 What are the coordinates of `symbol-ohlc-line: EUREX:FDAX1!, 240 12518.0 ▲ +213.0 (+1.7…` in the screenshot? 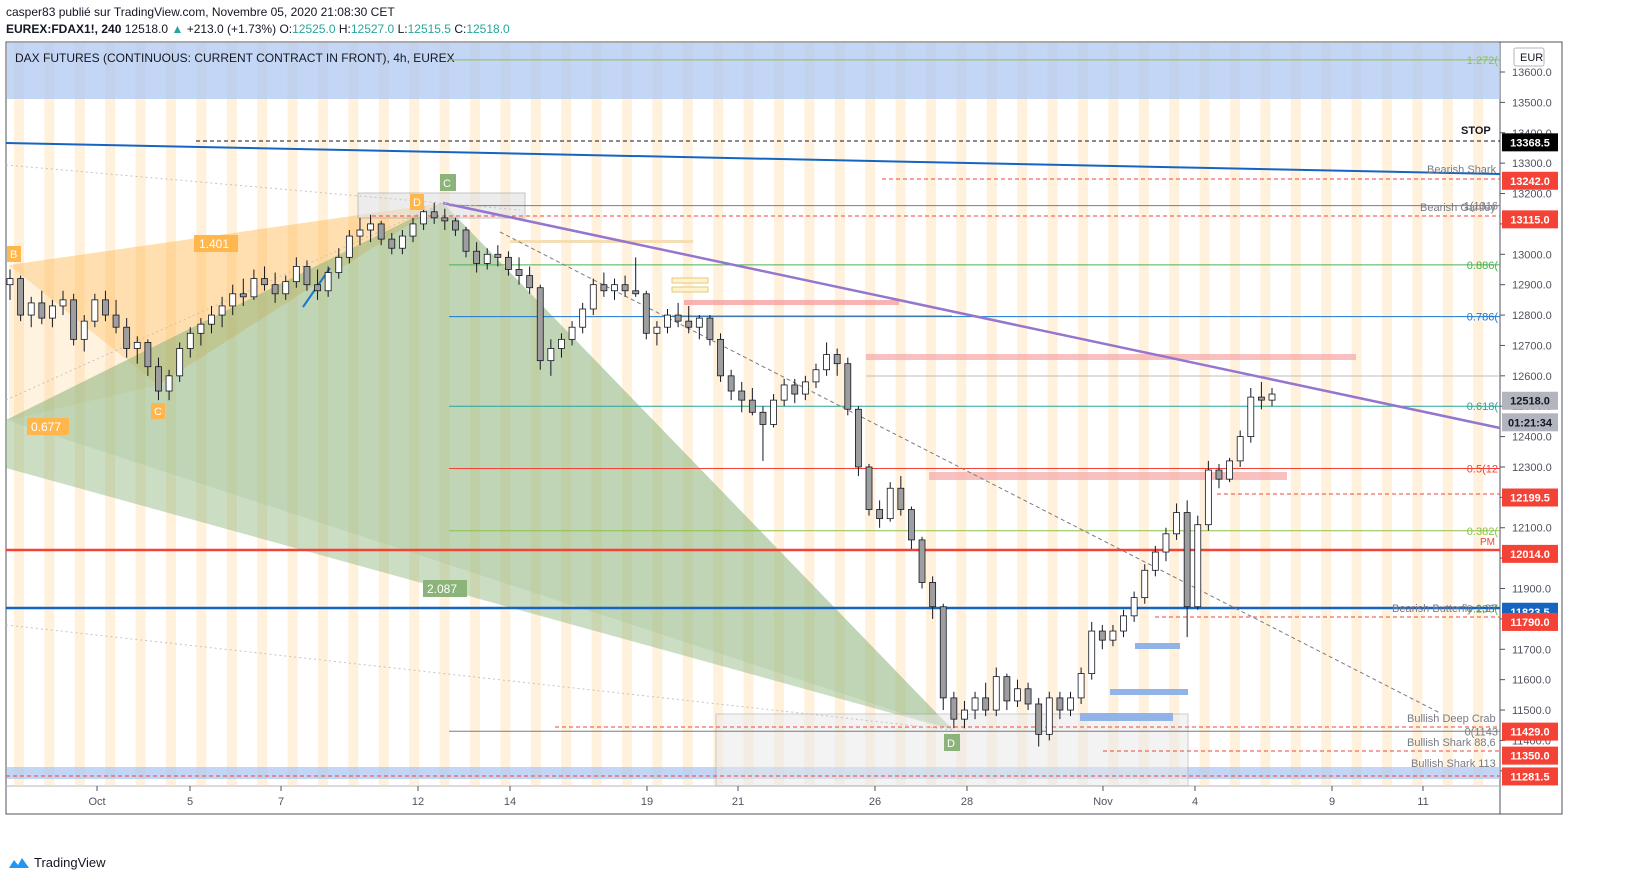 It's located at (258, 29).